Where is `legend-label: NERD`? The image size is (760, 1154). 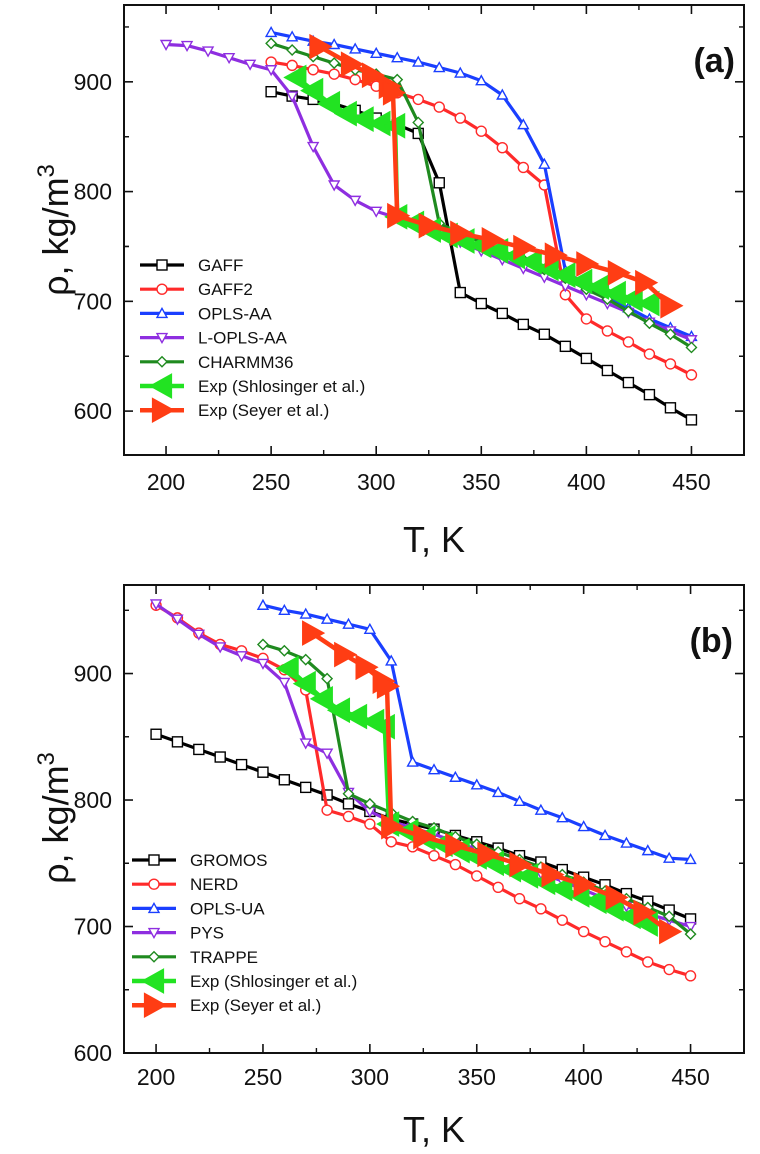 legend-label: NERD is located at coordinates (214, 884).